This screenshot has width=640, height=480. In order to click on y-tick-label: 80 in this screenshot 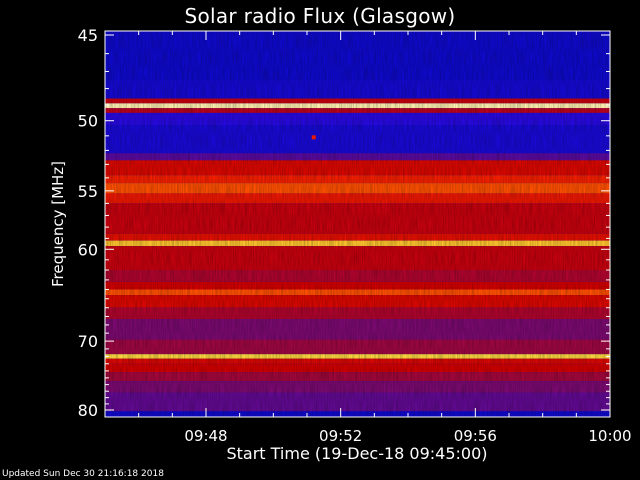, I will do `click(88, 410)`.